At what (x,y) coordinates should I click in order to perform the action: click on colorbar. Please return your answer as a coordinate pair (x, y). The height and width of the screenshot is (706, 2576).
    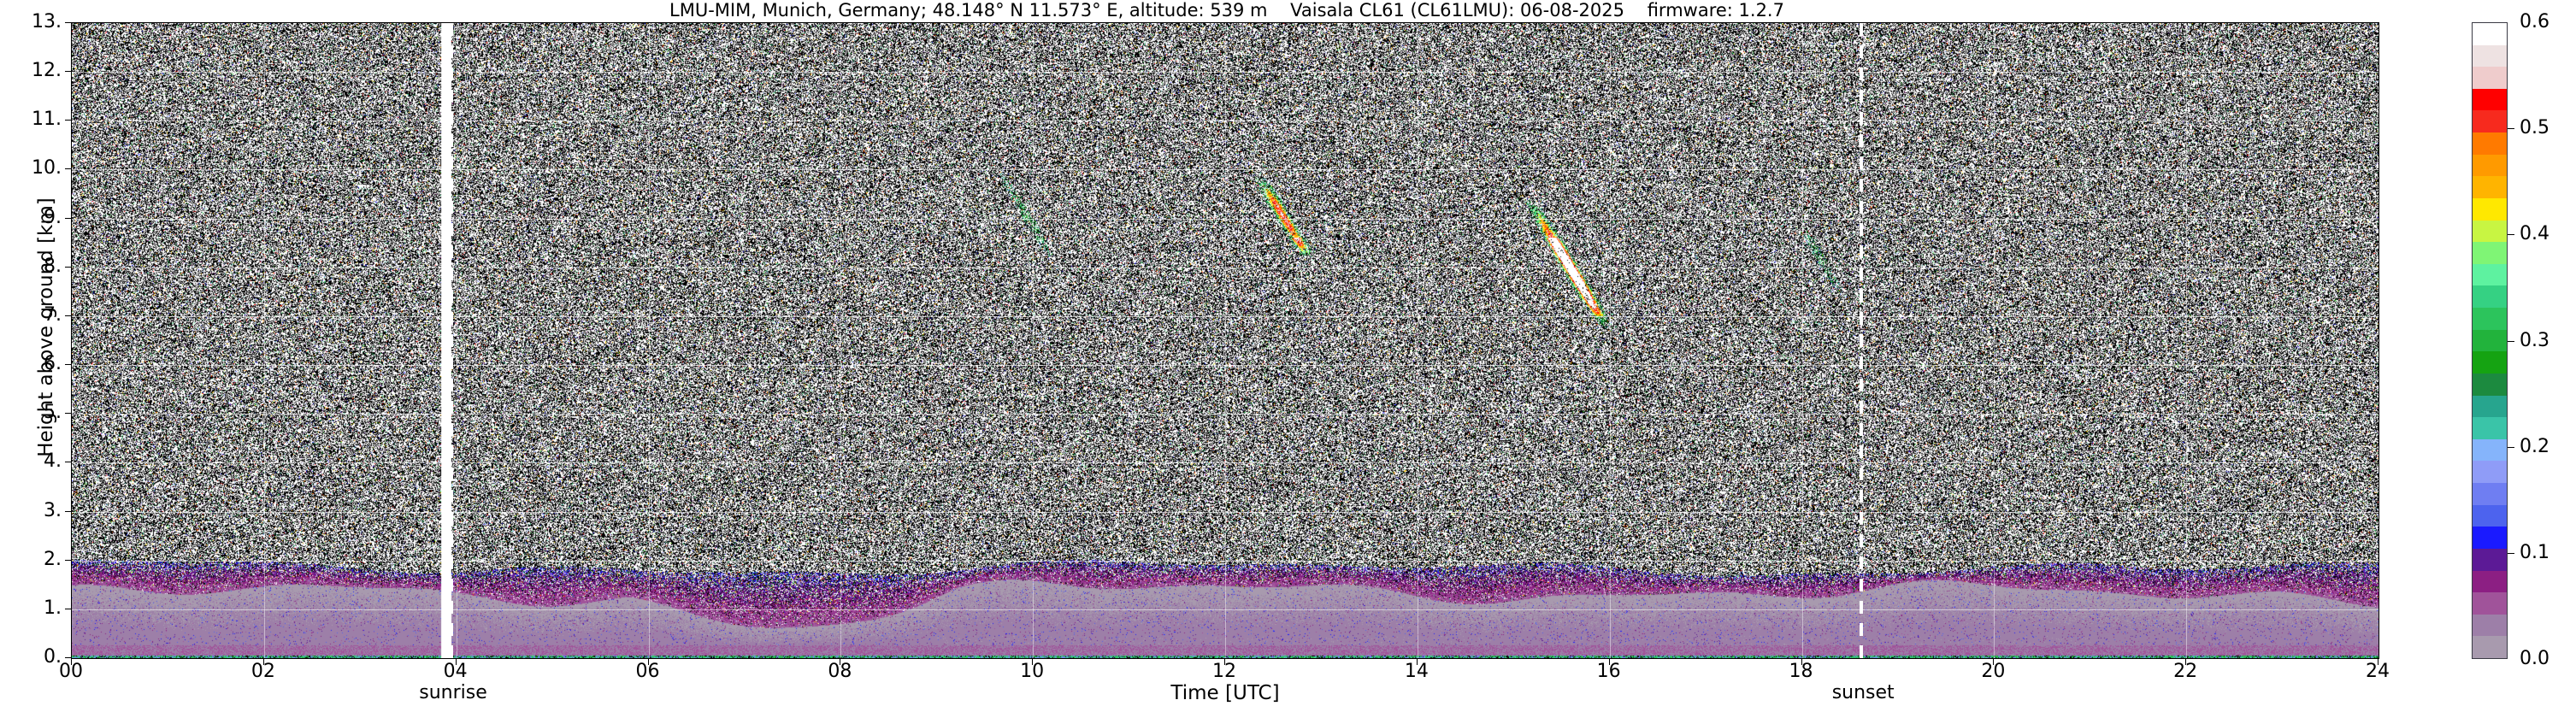
    Looking at the image, I should click on (2490, 340).